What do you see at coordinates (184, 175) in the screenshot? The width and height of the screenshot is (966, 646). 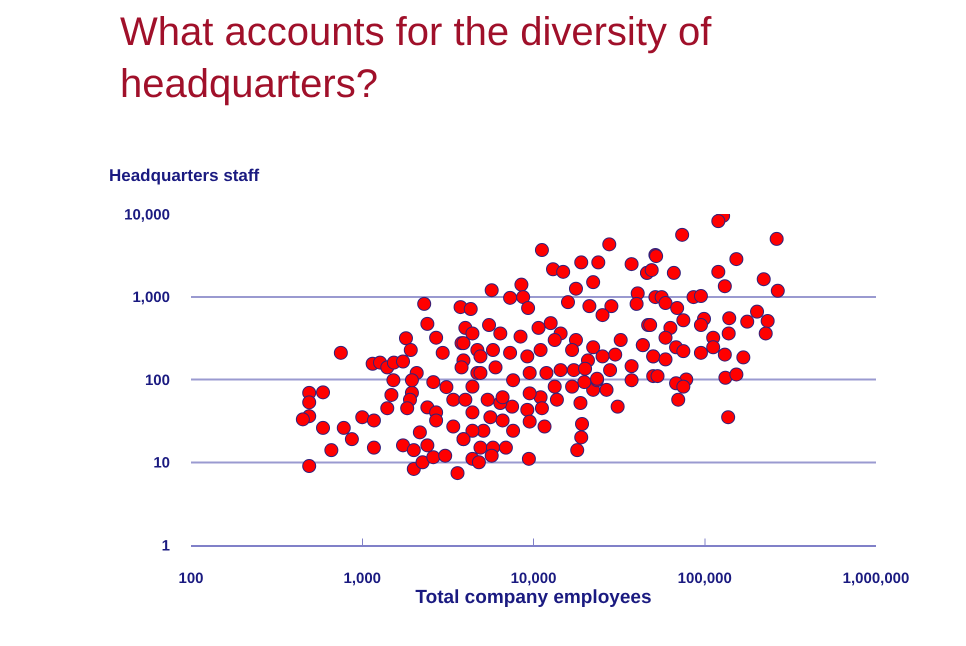 I see `y-axis-title: Headquarters staff` at bounding box center [184, 175].